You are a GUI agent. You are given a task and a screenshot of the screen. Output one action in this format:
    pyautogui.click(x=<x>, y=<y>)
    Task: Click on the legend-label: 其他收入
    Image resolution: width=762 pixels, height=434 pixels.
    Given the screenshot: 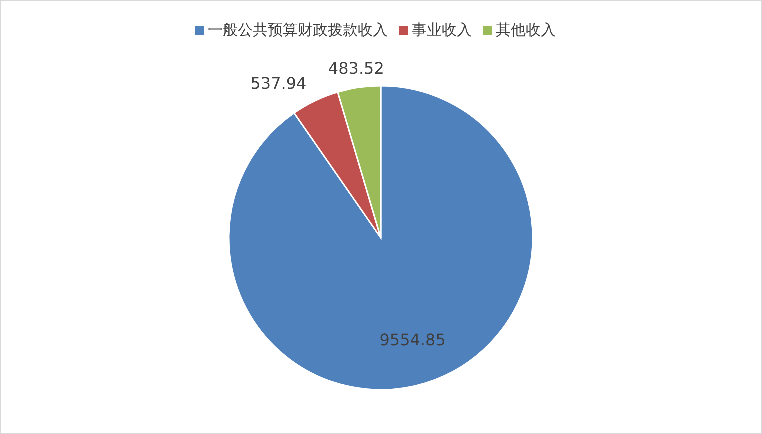 What is the action you would take?
    pyautogui.click(x=526, y=30)
    